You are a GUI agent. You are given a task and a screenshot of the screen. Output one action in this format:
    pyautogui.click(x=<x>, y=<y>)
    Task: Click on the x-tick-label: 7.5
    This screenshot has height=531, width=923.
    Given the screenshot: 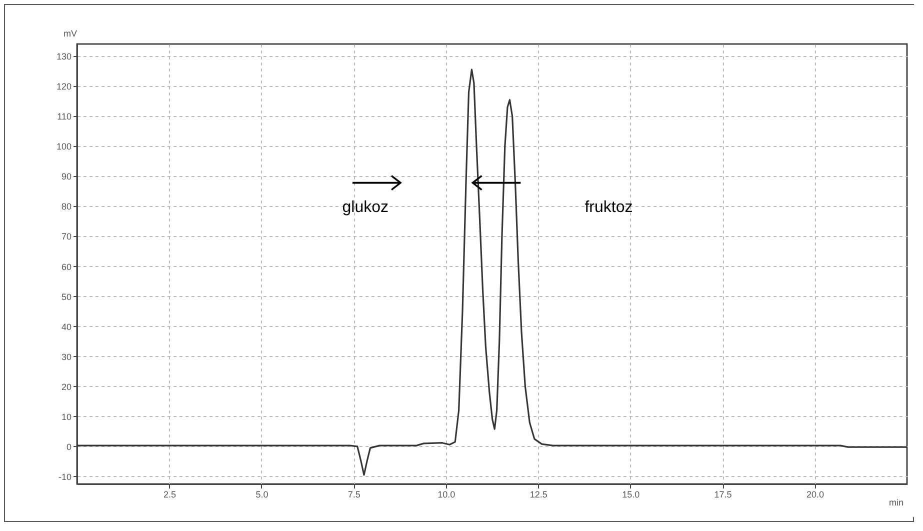 What is the action you would take?
    pyautogui.click(x=354, y=495)
    